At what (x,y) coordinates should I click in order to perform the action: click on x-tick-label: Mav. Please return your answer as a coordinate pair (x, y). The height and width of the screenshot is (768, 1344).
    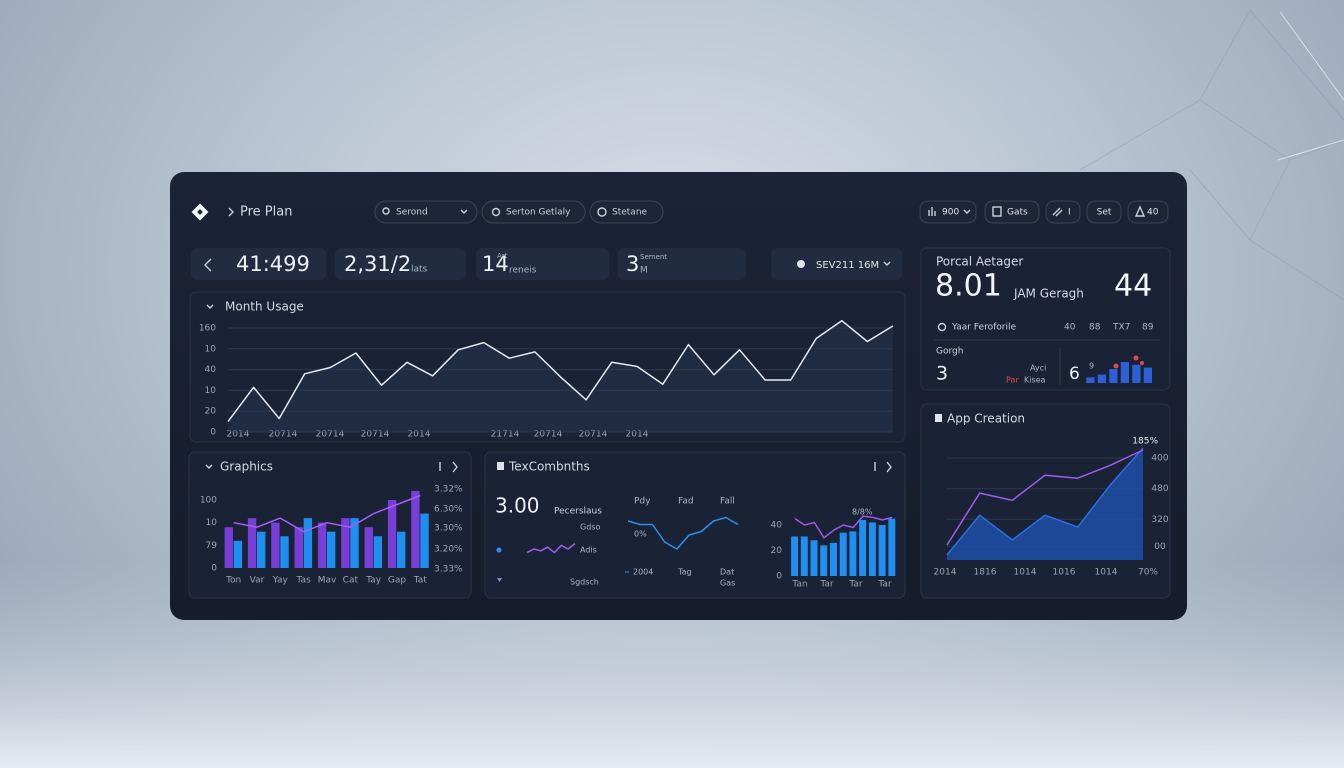
    Looking at the image, I should click on (327, 581).